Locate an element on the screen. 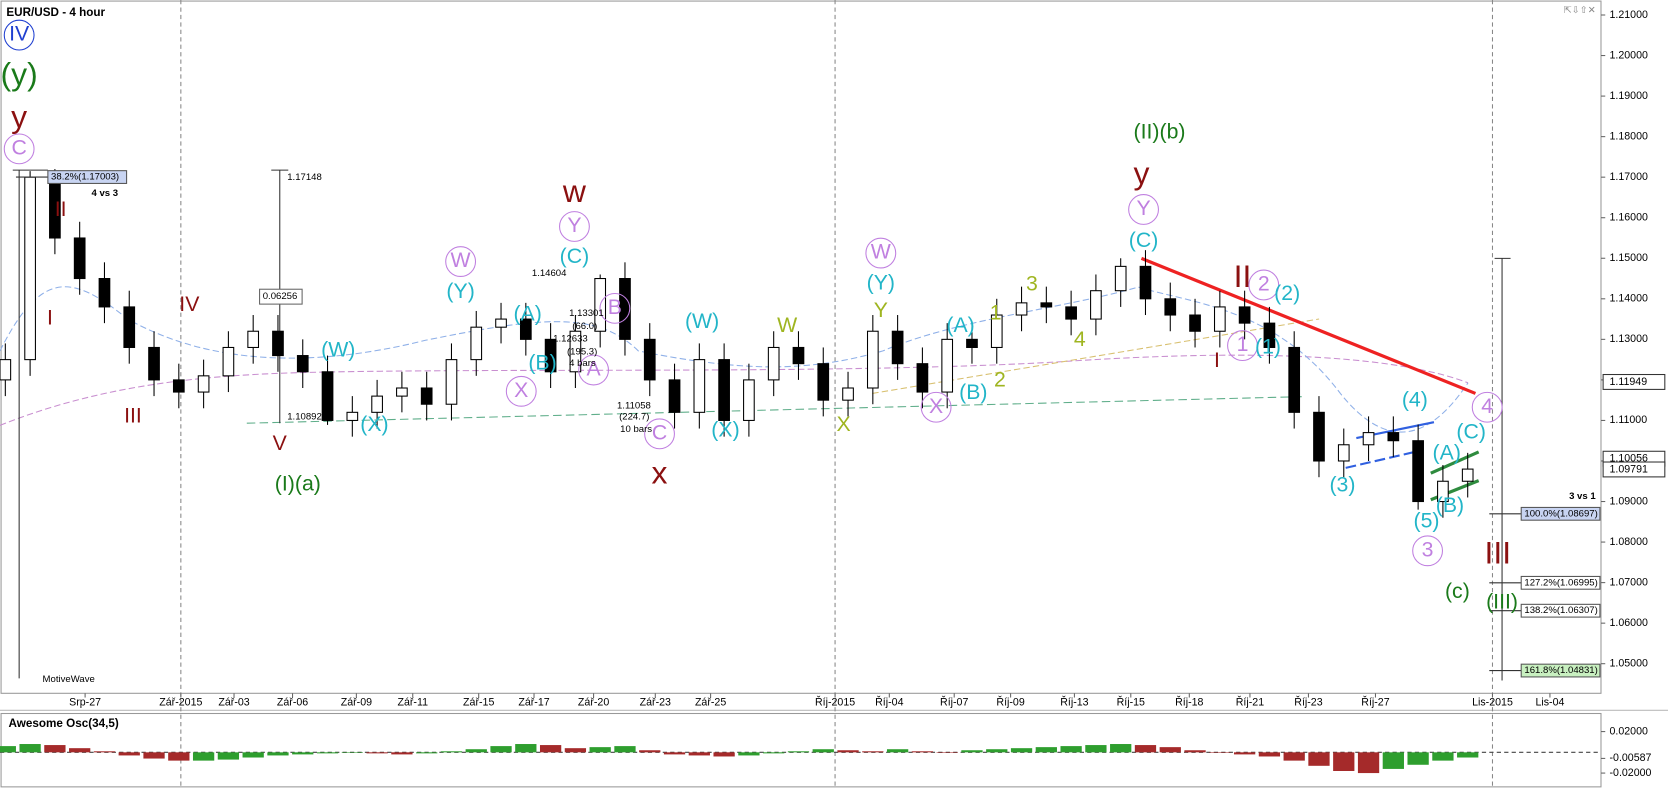  note: 4 vs 3 is located at coordinates (104, 193).